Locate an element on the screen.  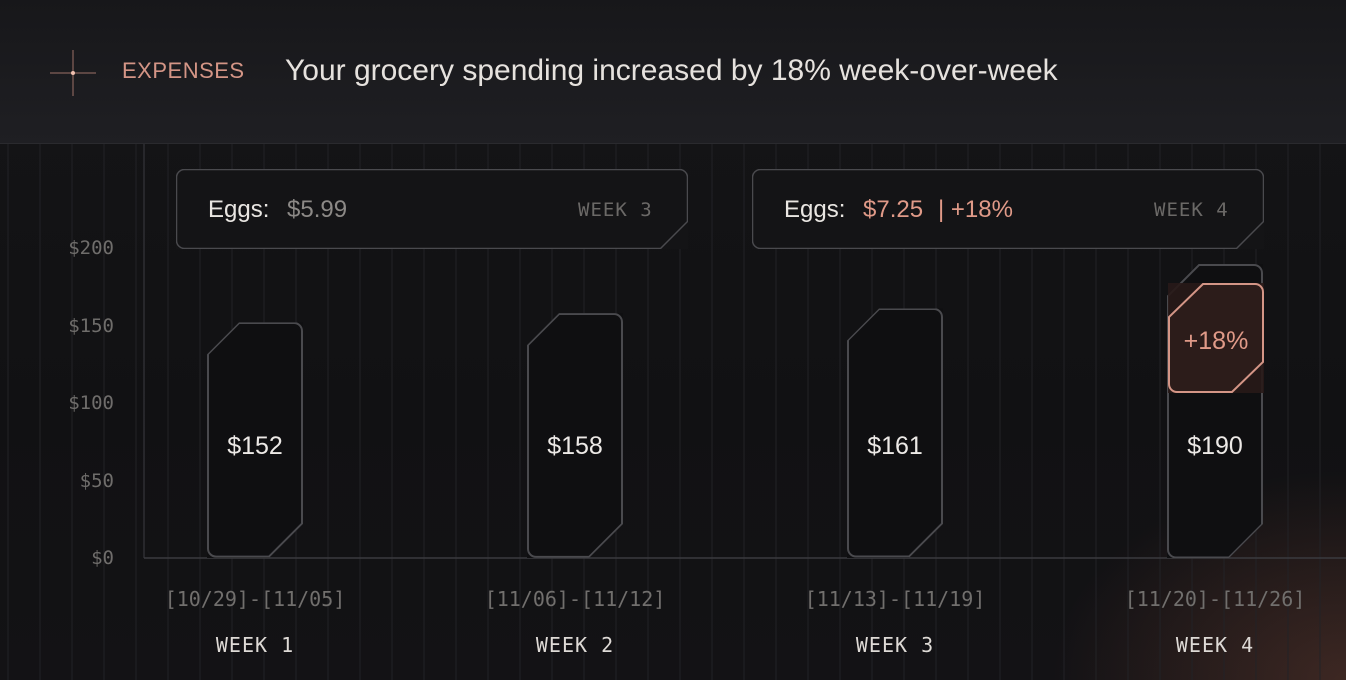
x-date-range-label: [11/13]-[11/19] is located at coordinates (895, 599).